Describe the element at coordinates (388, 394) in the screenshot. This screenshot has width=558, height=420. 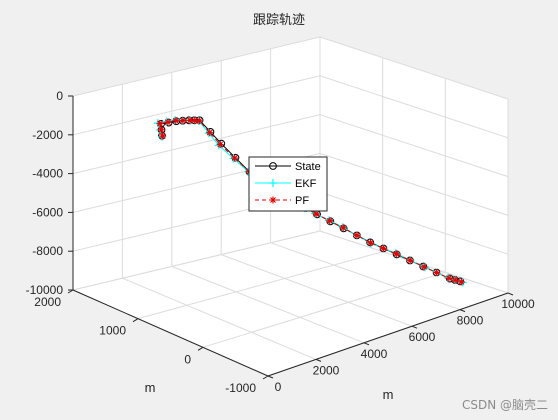
I see `x-axis-label: m` at that location.